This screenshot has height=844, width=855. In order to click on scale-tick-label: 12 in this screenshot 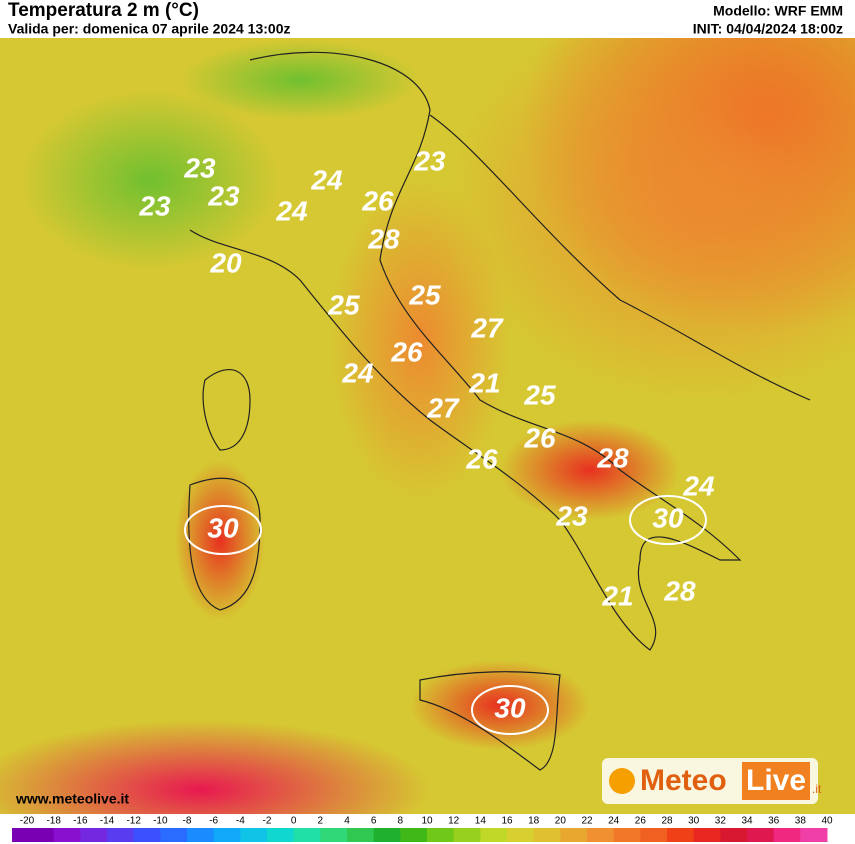, I will do `click(454, 821)`.